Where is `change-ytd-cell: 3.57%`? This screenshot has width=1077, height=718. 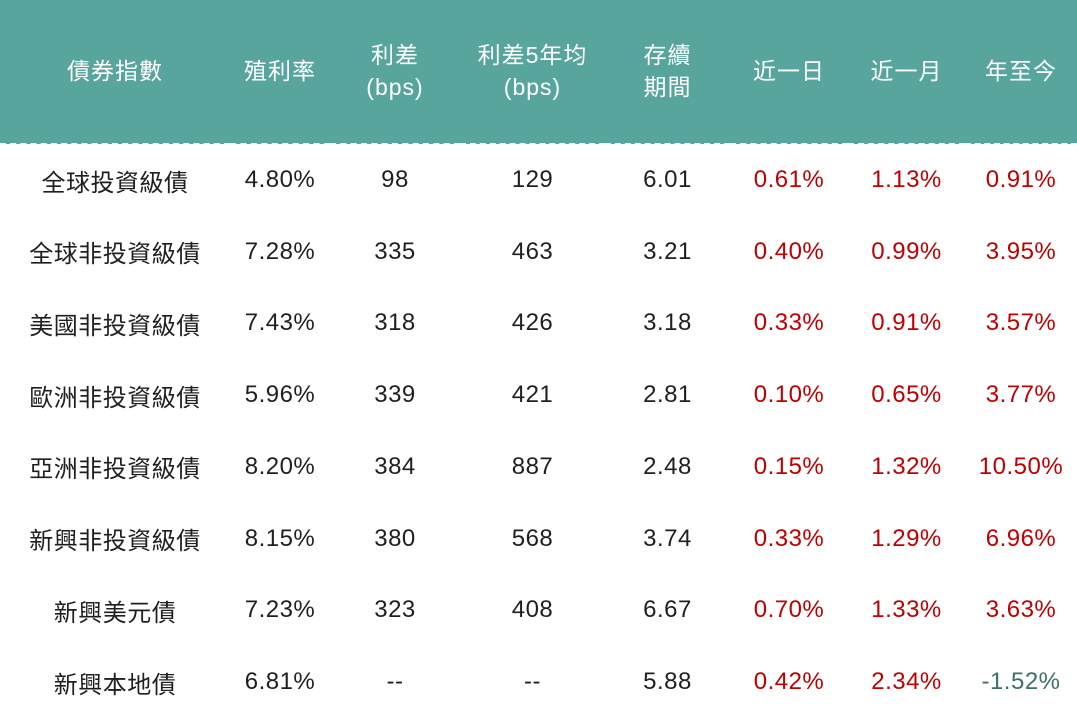
change-ytd-cell: 3.57% is located at coordinates (1021, 323).